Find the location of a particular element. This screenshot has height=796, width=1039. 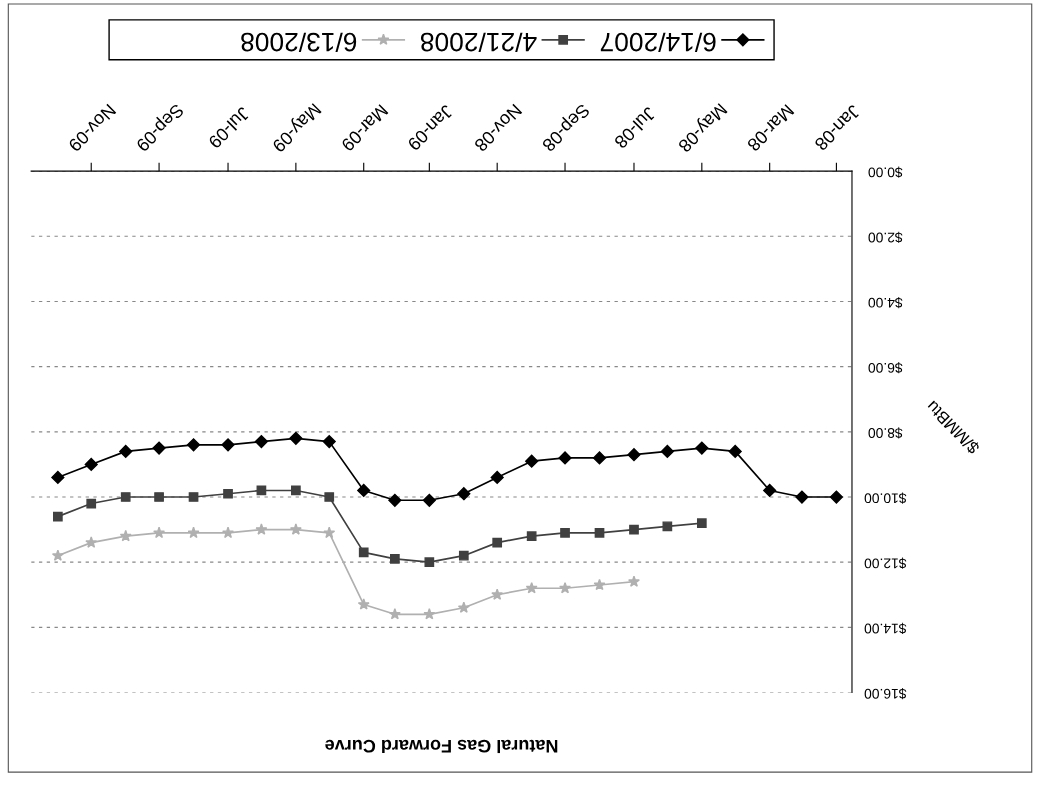

y-tick-label: $2.00 is located at coordinates (885, 237).